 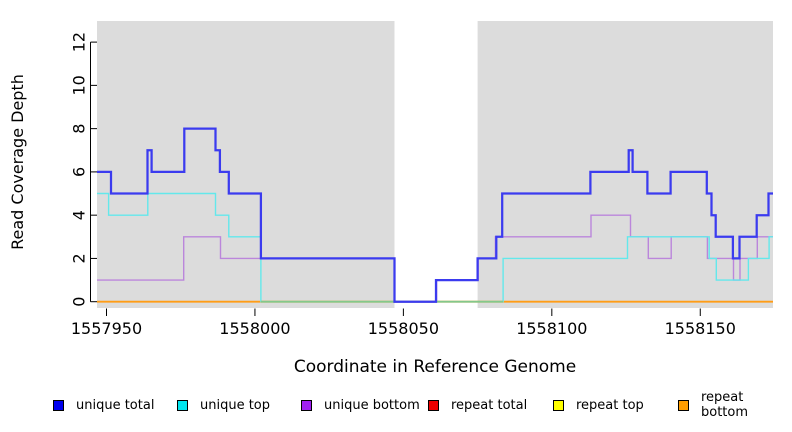 What do you see at coordinates (700, 328) in the screenshot?
I see `x-tick-label: 1558150` at bounding box center [700, 328].